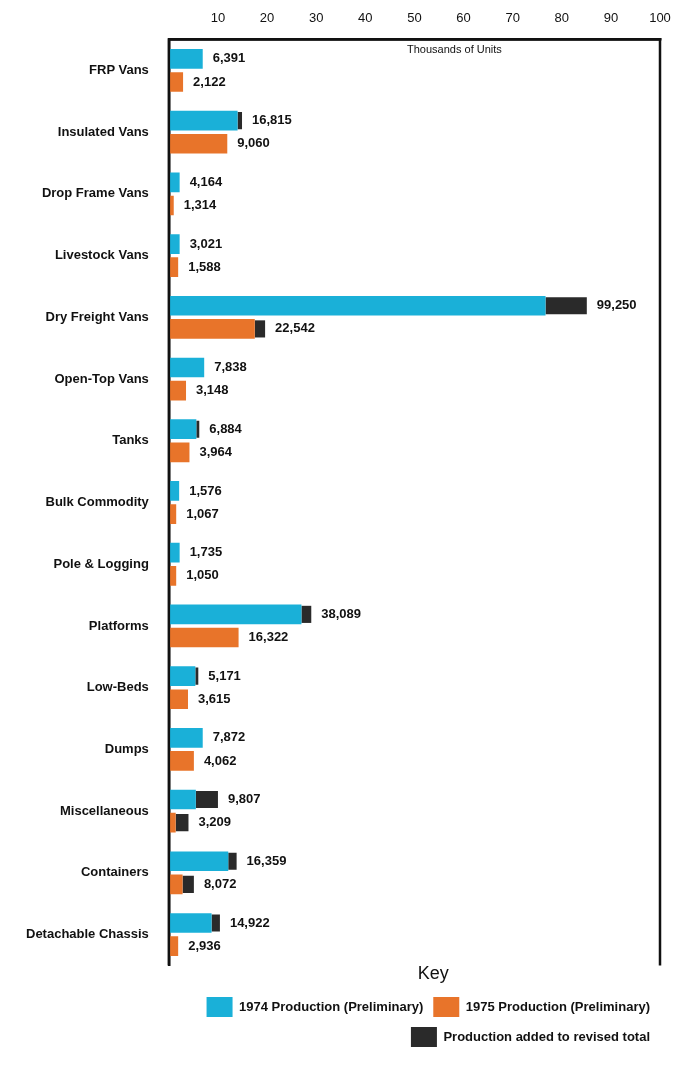 The height and width of the screenshot is (1065, 674). Describe the element at coordinates (253, 143) in the screenshot. I see `annotation: 9,060` at that location.